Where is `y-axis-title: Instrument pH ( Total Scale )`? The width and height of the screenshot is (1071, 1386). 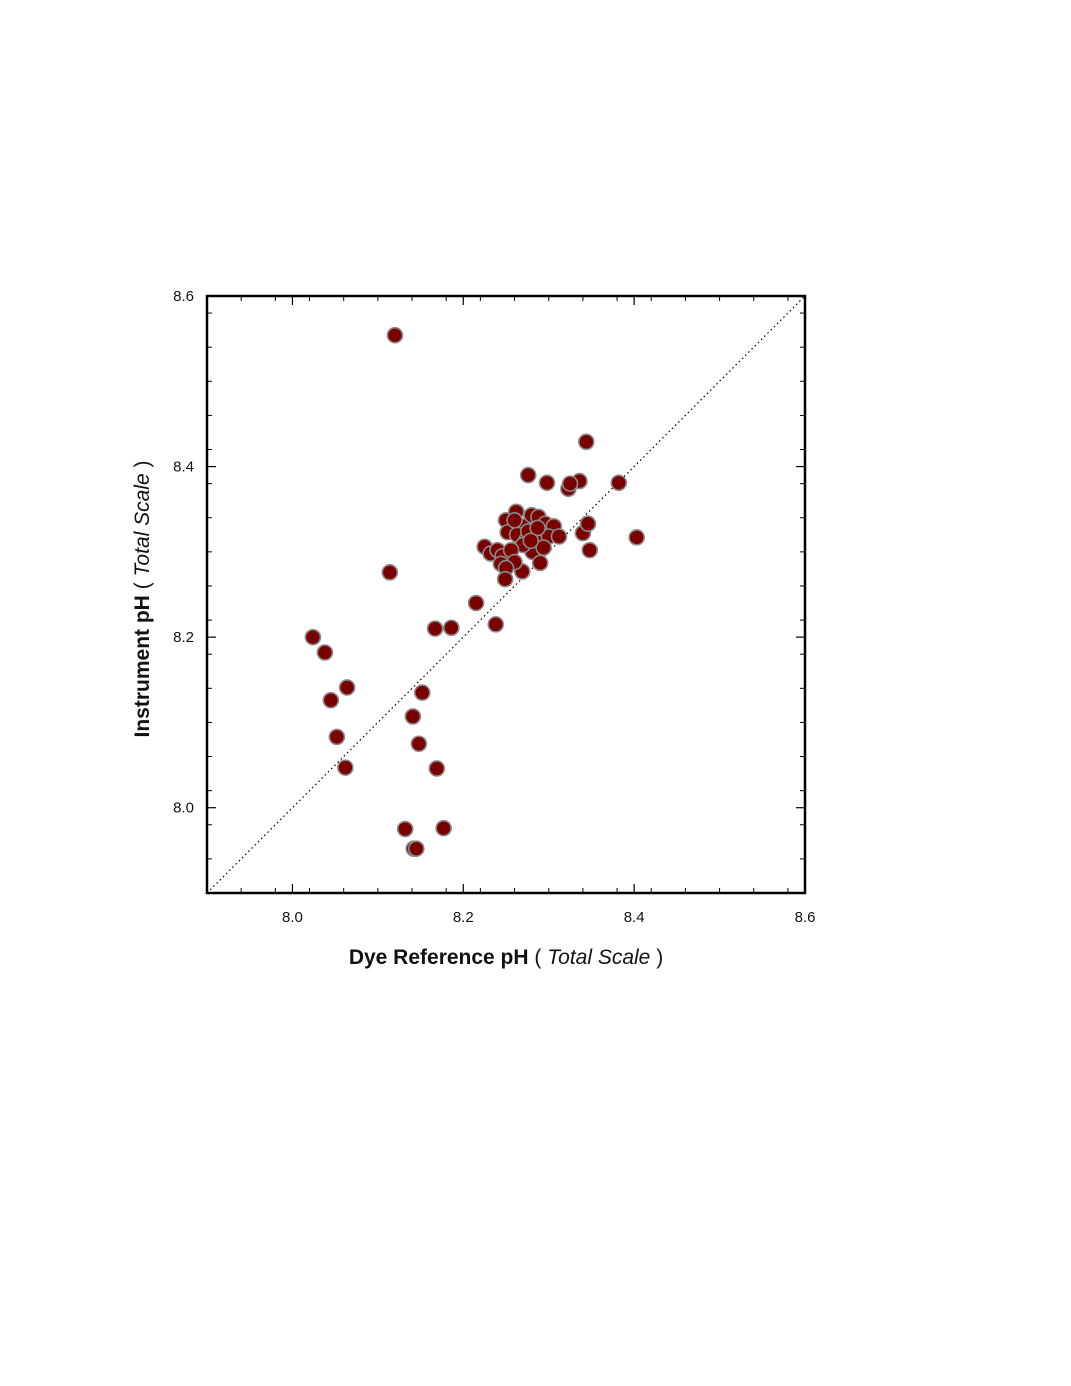 y-axis-title: Instrument pH ( Total Scale ) is located at coordinates (142, 599).